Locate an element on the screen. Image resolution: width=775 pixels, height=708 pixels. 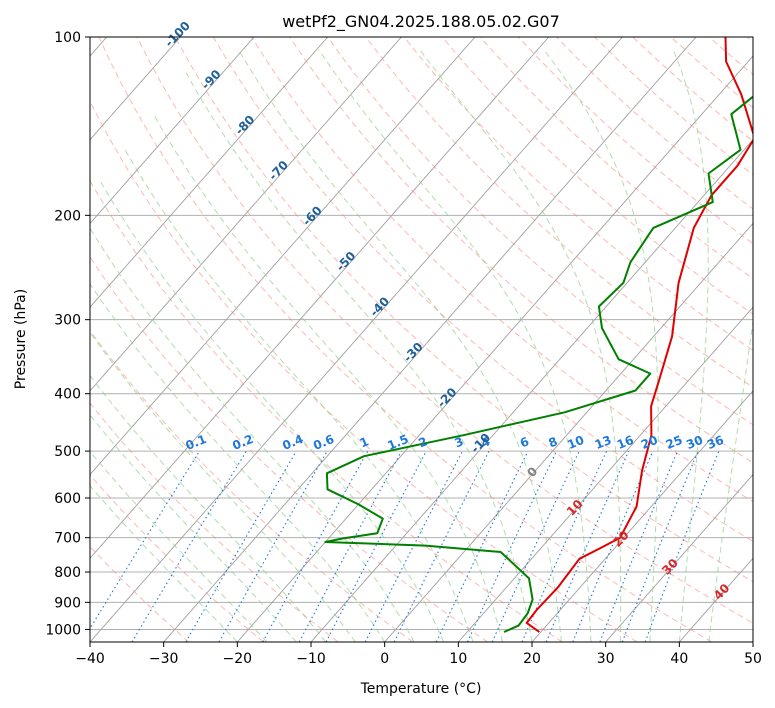
y-axis-label: Pressure (hPa) is located at coordinates (21, 339).